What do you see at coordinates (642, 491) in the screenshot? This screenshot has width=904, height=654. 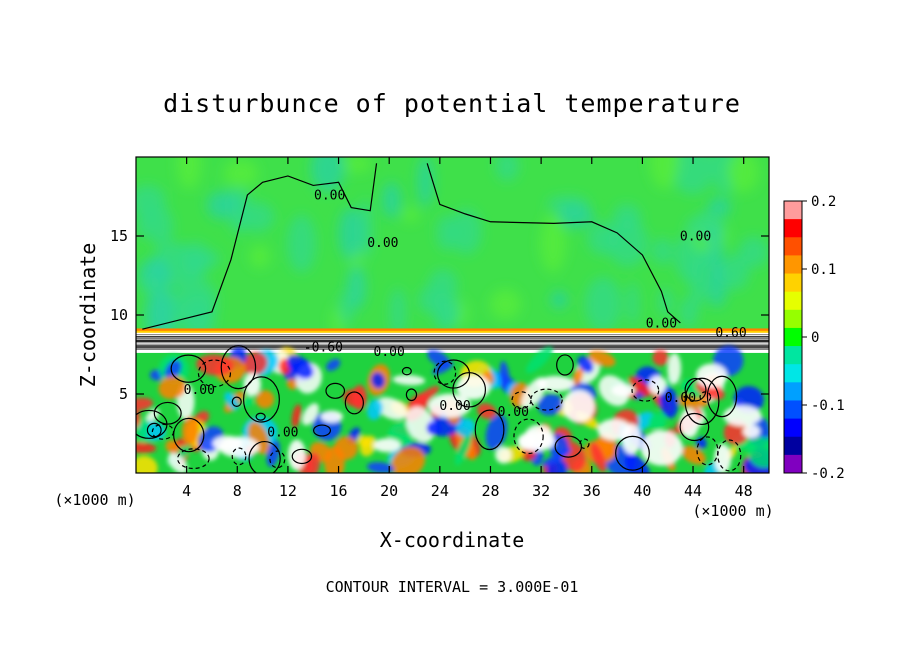 I see `x-tick-label-40: 40` at bounding box center [642, 491].